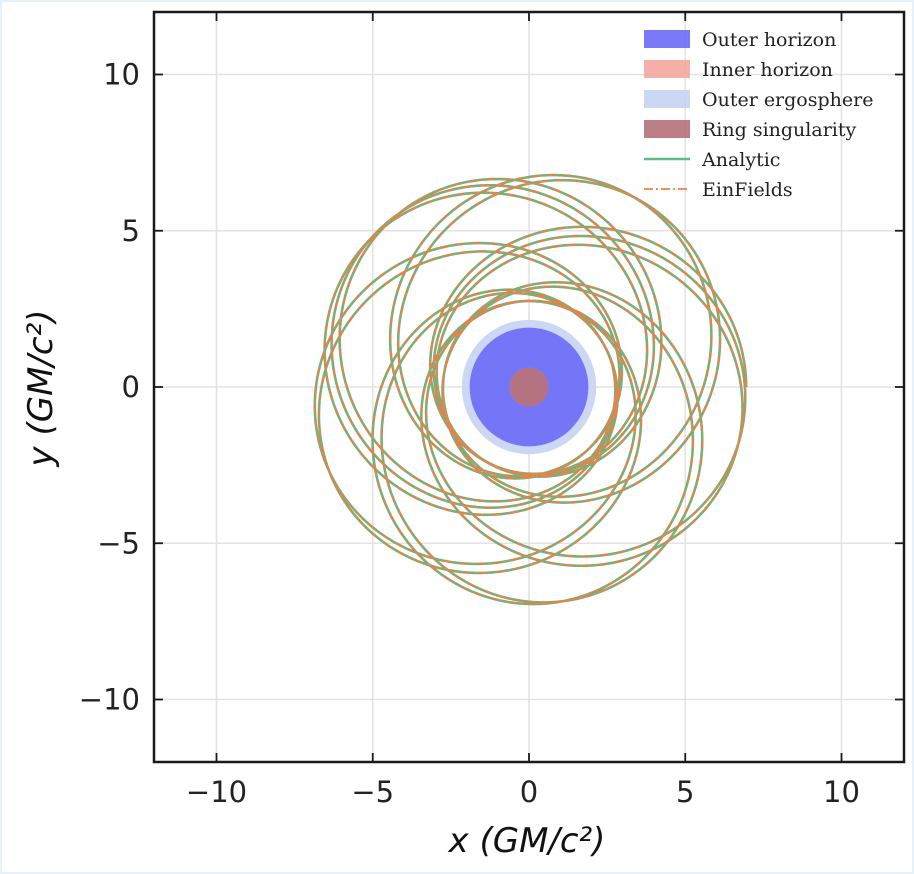  Describe the element at coordinates (372, 792) in the screenshot. I see `x-tick-label: −5` at that location.